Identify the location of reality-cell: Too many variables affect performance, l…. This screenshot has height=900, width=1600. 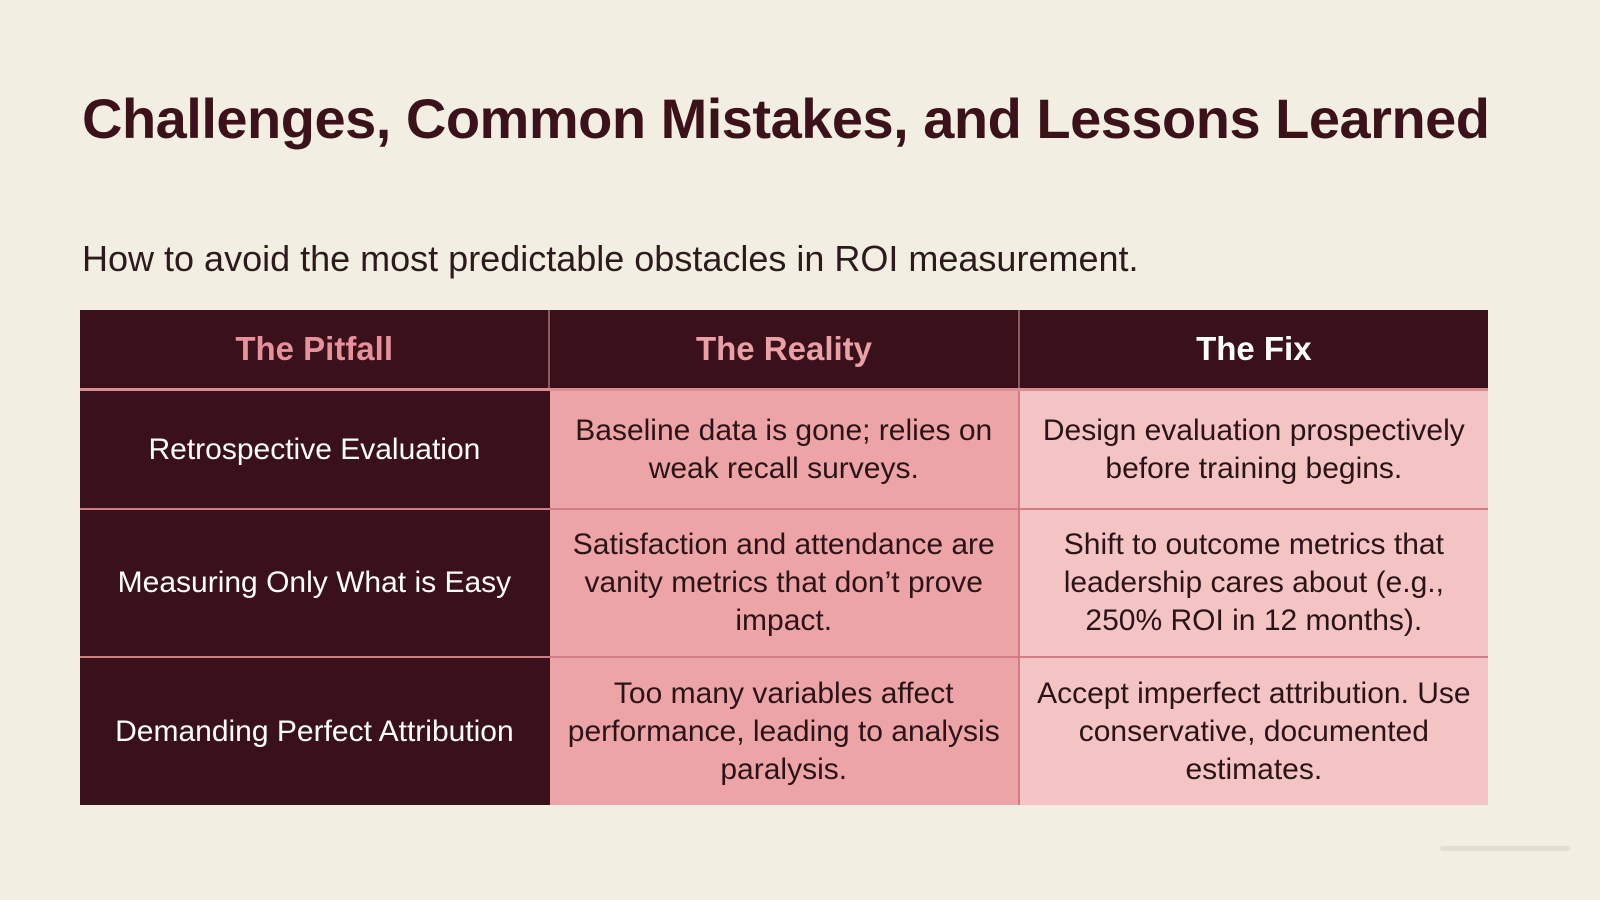
(784, 731).